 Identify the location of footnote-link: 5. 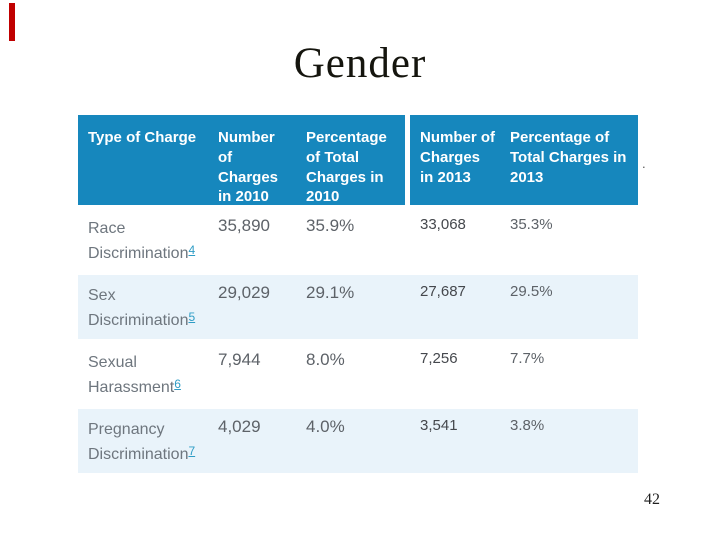
(192, 317).